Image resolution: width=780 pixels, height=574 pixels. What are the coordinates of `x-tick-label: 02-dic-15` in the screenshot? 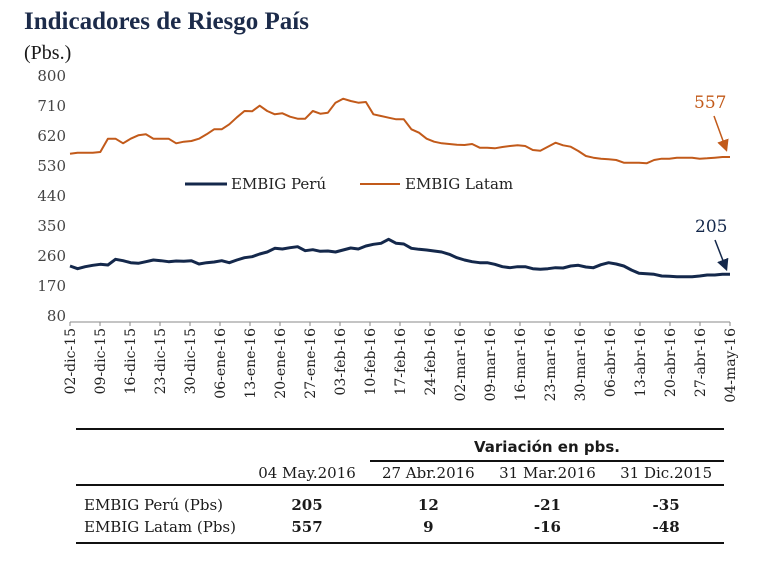 It's located at (71, 361).